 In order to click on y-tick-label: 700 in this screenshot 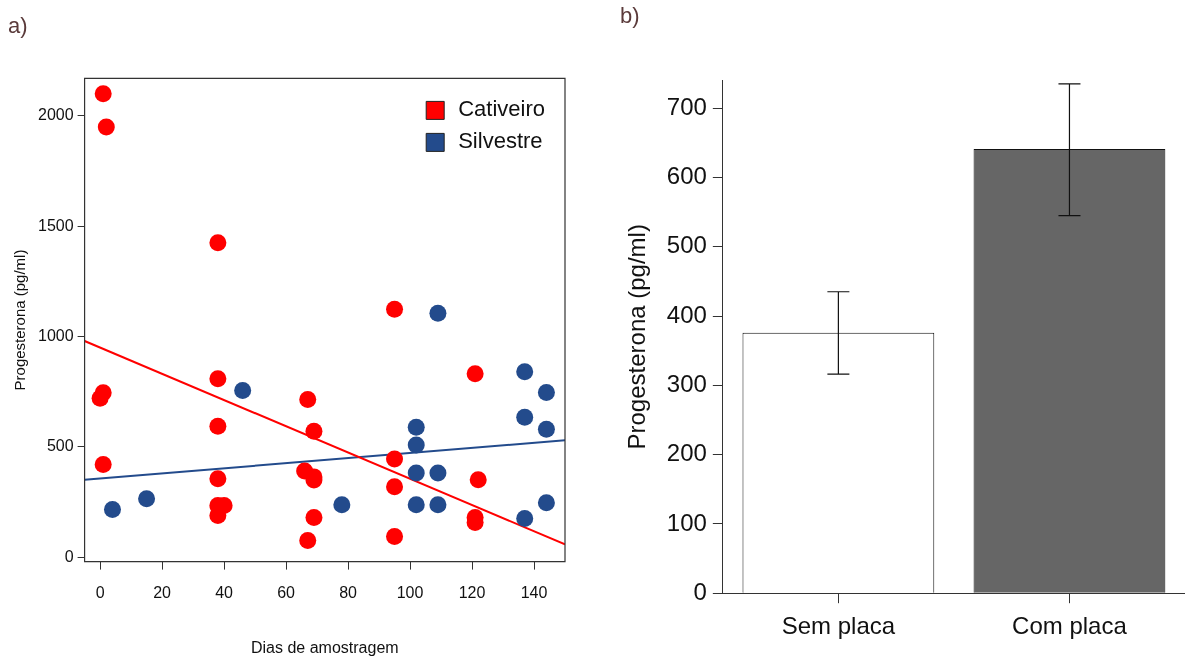, I will do `click(686, 106)`.